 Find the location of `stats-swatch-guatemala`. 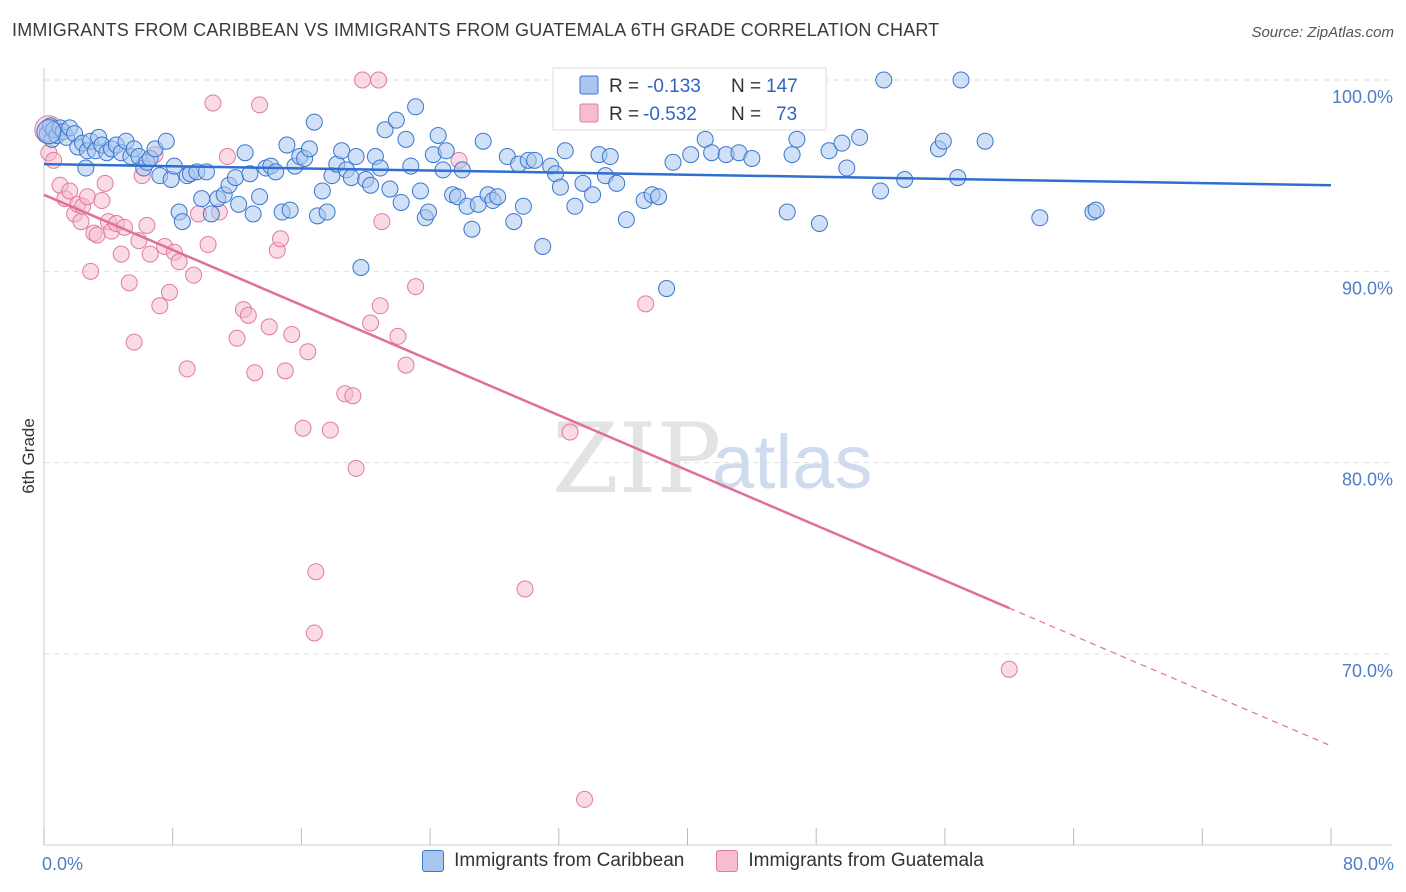

stats-swatch-guatemala is located at coordinates (589, 113).